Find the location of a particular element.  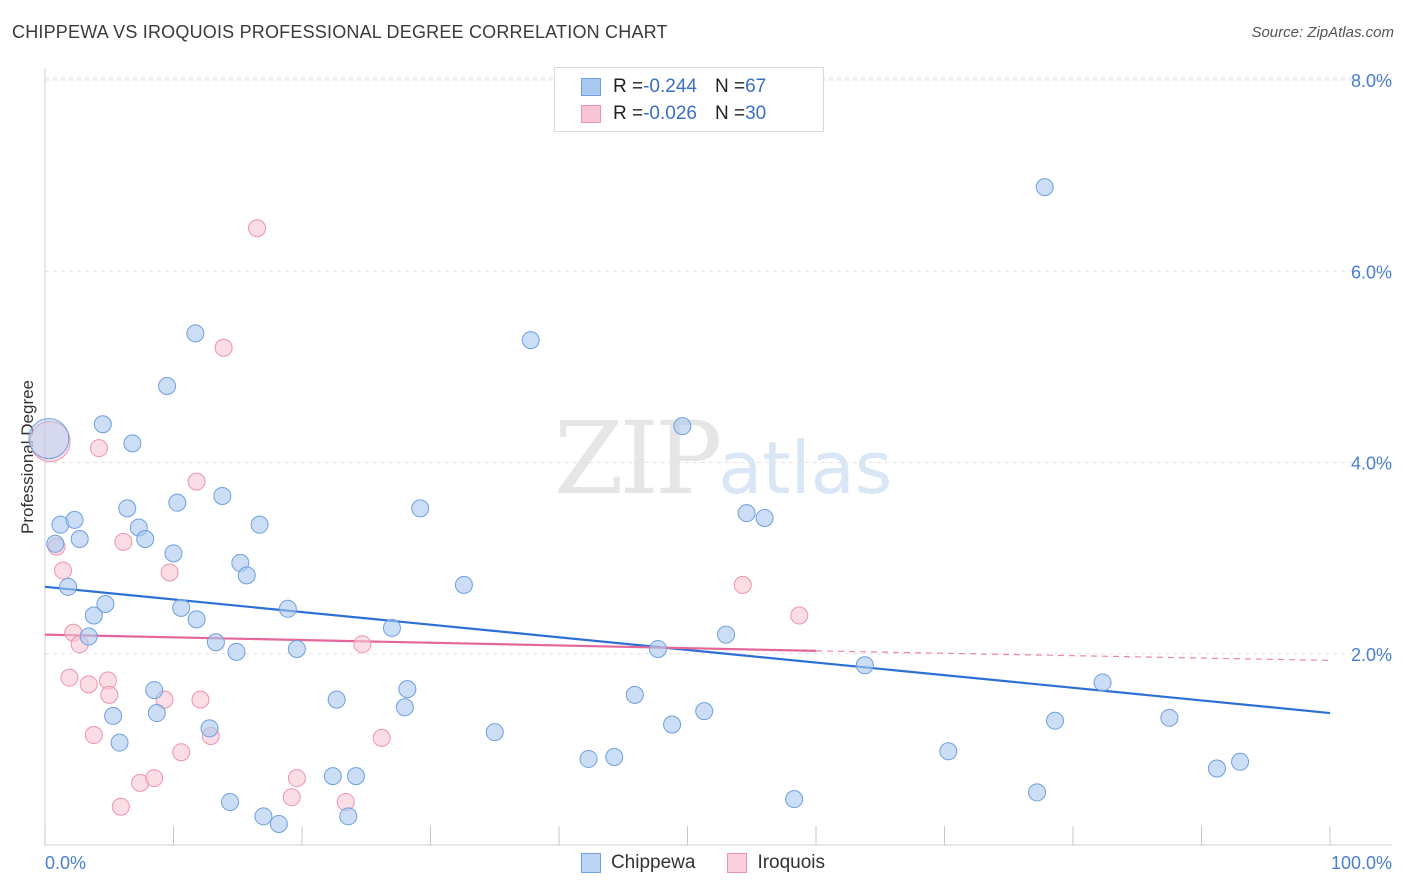

source-label: Source: ZipAtlas.com is located at coordinates (1322, 32).